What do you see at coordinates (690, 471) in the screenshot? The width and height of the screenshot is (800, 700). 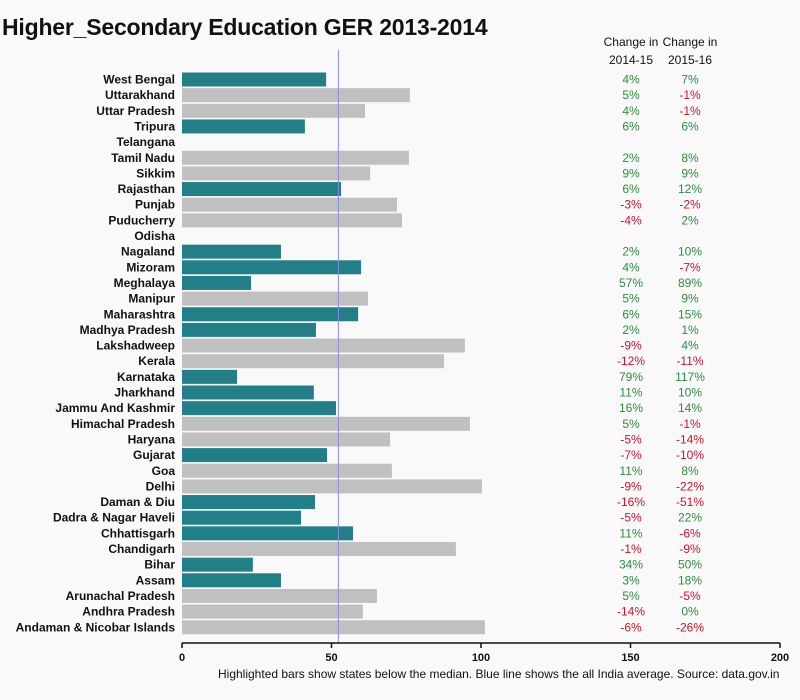 I see `change-value: 8%` at bounding box center [690, 471].